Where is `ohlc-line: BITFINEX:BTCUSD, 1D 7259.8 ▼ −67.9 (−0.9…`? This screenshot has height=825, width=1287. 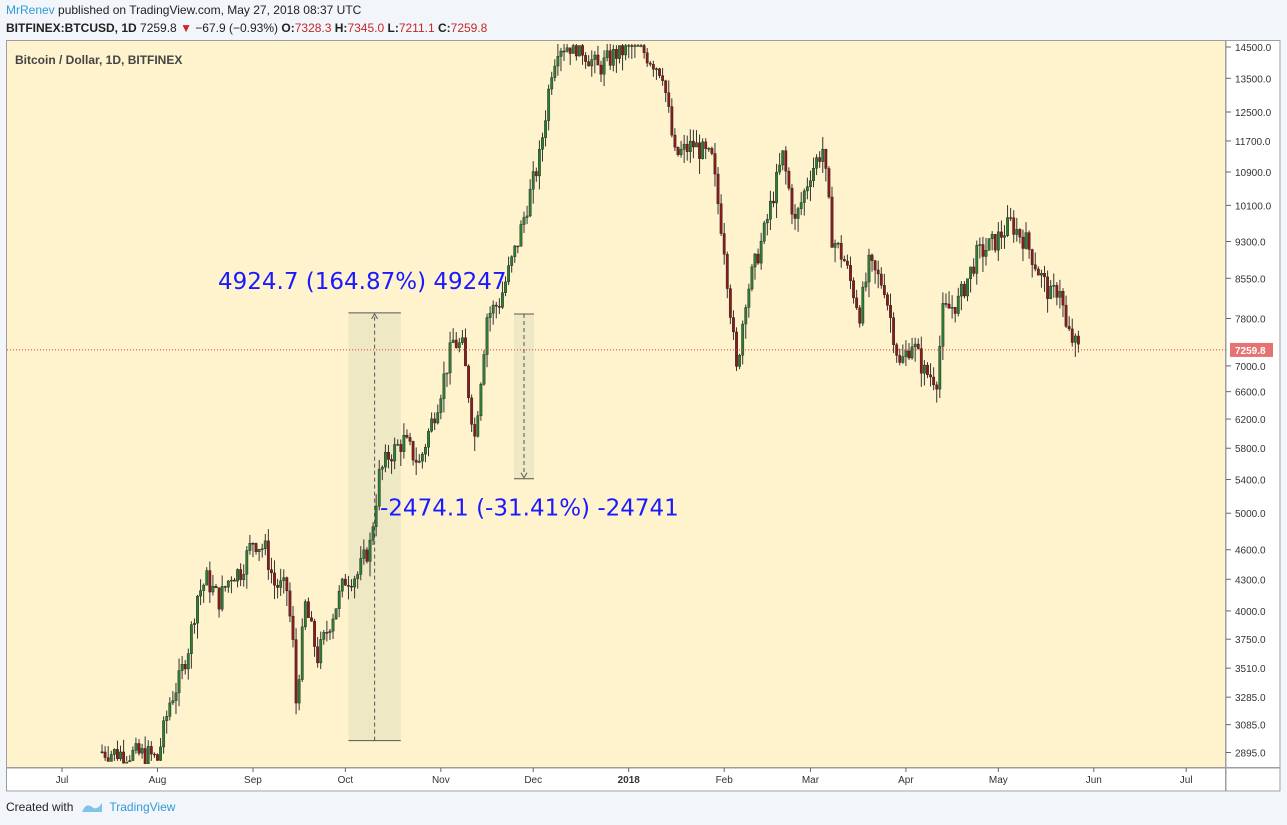
ohlc-line: BITFINEX:BTCUSD, 1D 7259.8 ▼ −67.9 (−0.9… is located at coordinates (246, 28).